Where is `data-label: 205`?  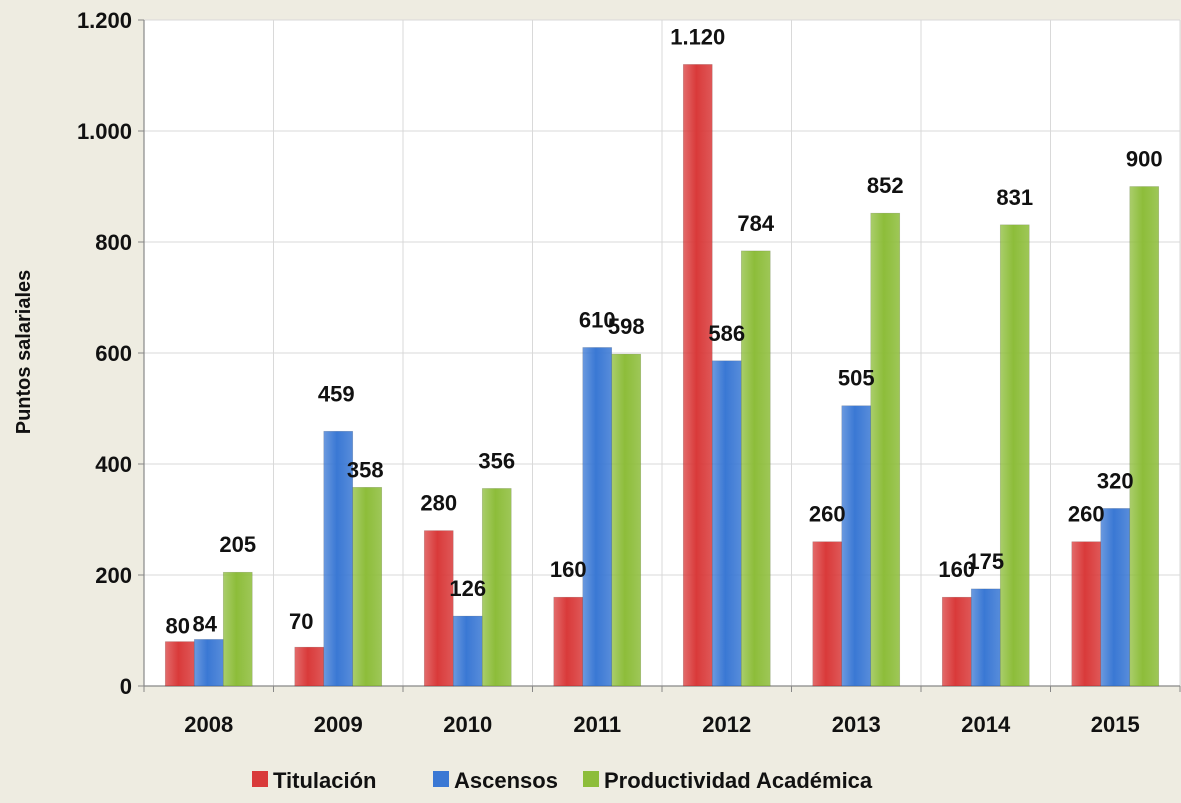
data-label: 205 is located at coordinates (237, 544).